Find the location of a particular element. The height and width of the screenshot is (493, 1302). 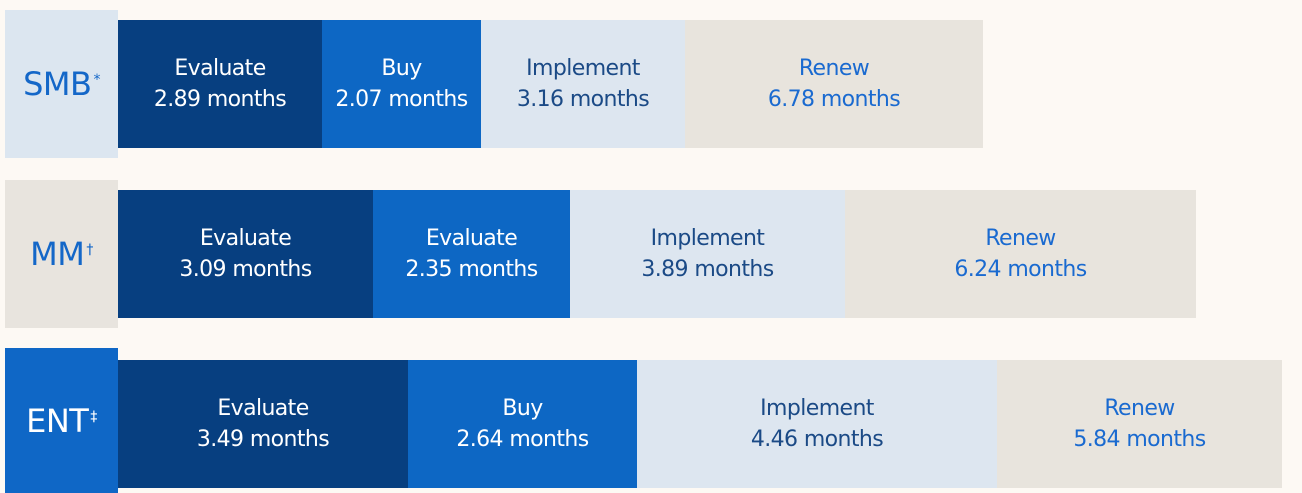

row-label: SMB * is located at coordinates (61, 84).